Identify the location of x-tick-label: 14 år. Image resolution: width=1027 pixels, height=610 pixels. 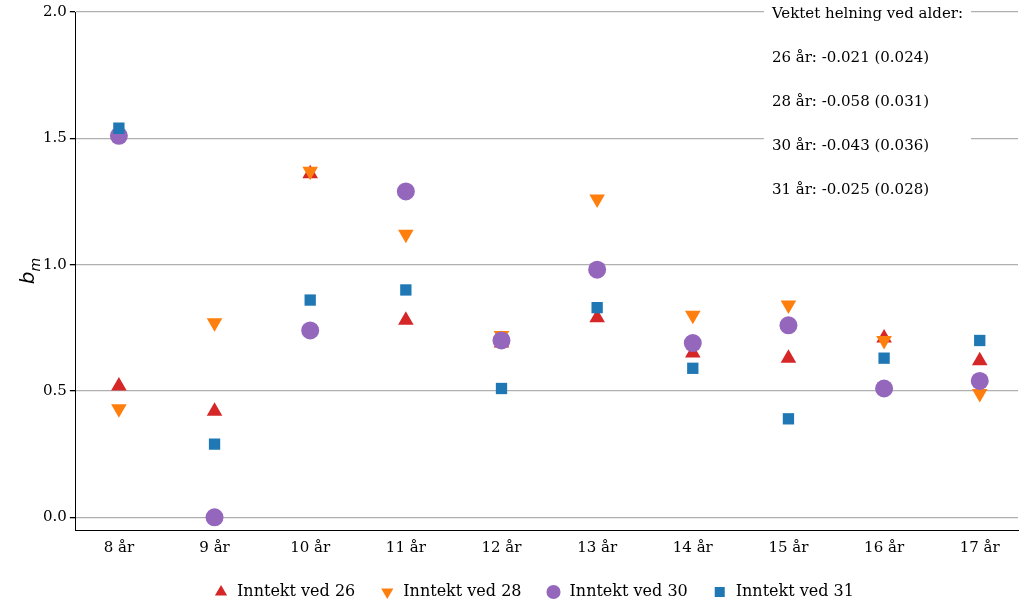
(693, 546).